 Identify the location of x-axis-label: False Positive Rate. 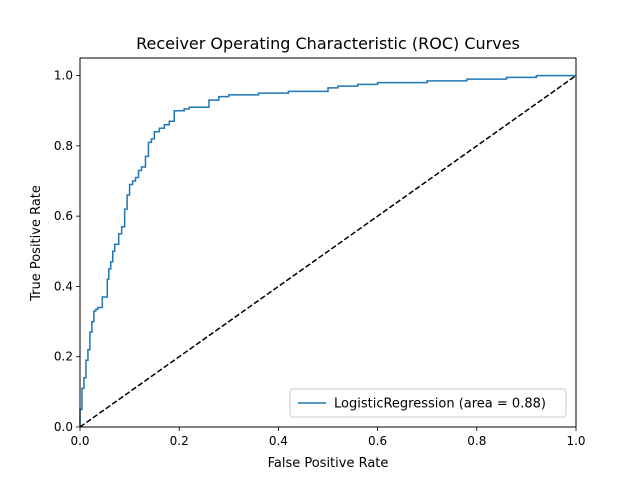
(328, 463).